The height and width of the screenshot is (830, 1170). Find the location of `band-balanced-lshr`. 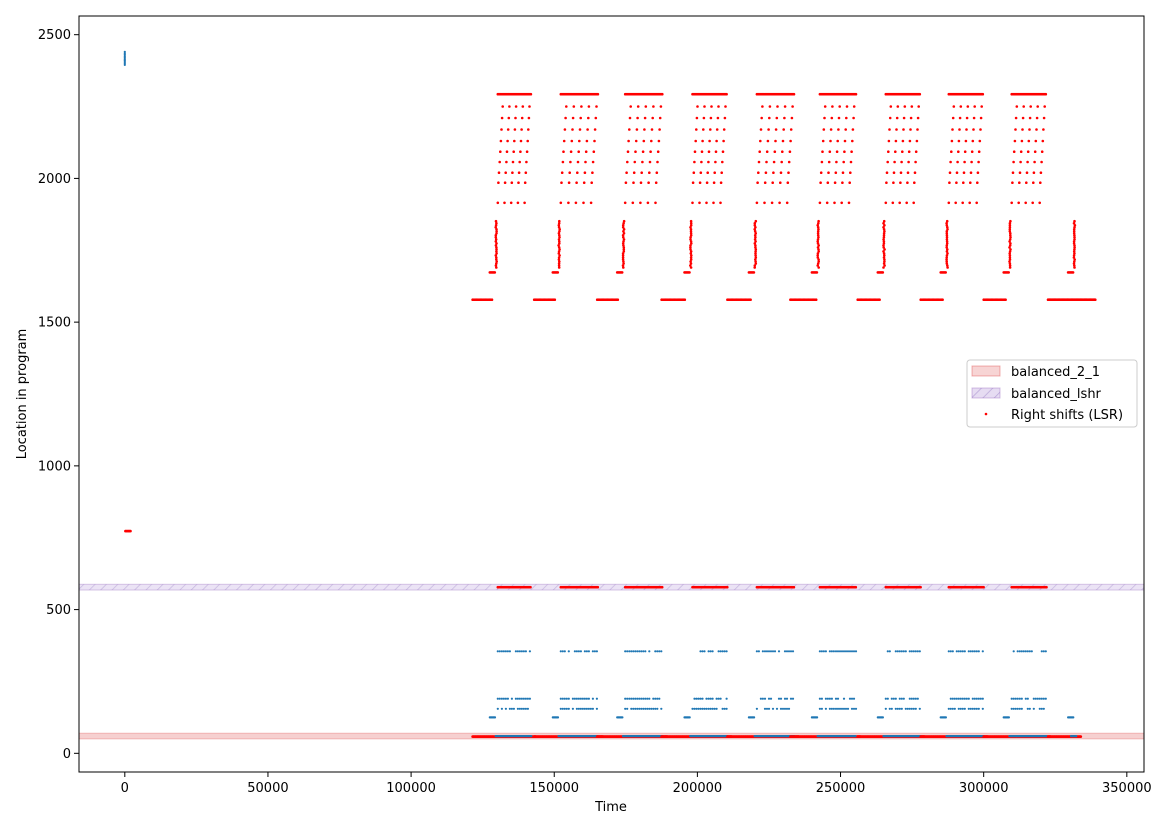

band-balanced-lshr is located at coordinates (611, 587).